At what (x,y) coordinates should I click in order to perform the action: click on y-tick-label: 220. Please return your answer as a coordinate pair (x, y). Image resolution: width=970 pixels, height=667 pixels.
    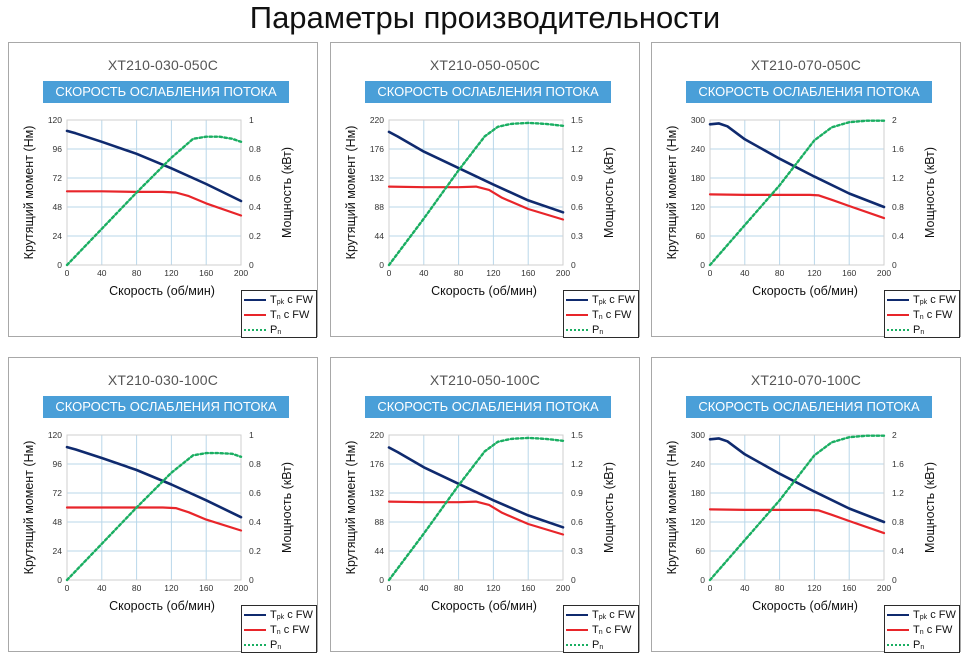
    Looking at the image, I should click on (377, 120).